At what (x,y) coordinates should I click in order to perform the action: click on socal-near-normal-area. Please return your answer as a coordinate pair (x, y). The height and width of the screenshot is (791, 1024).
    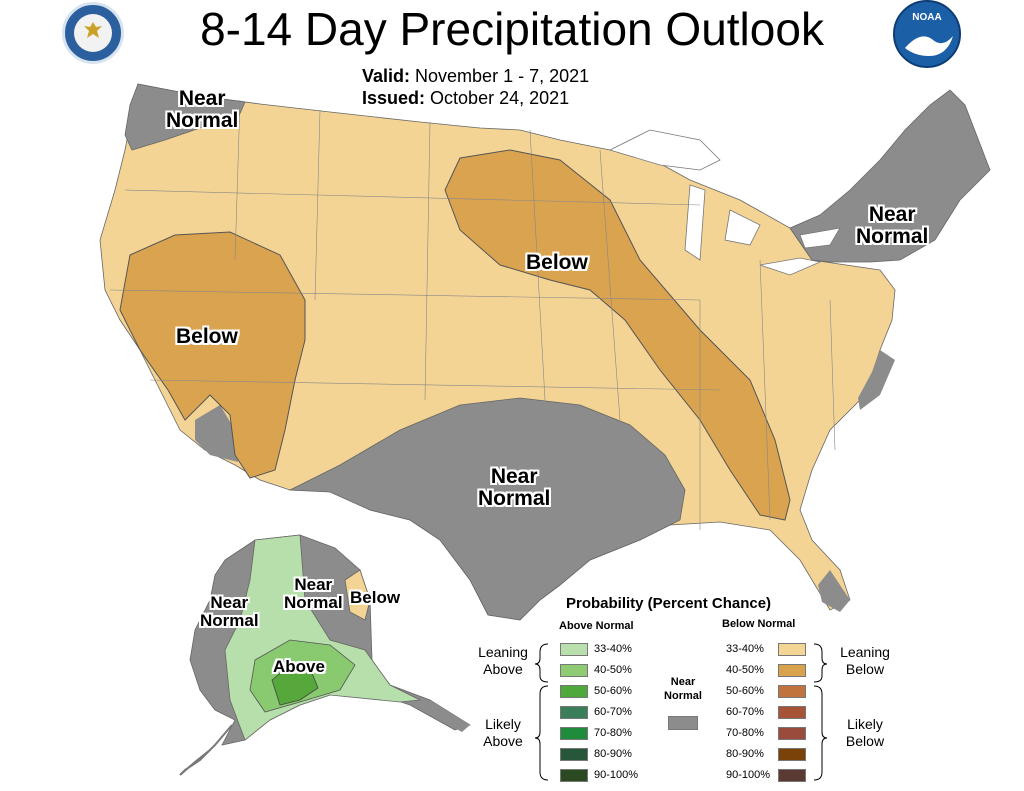
    Looking at the image, I should click on (216, 433).